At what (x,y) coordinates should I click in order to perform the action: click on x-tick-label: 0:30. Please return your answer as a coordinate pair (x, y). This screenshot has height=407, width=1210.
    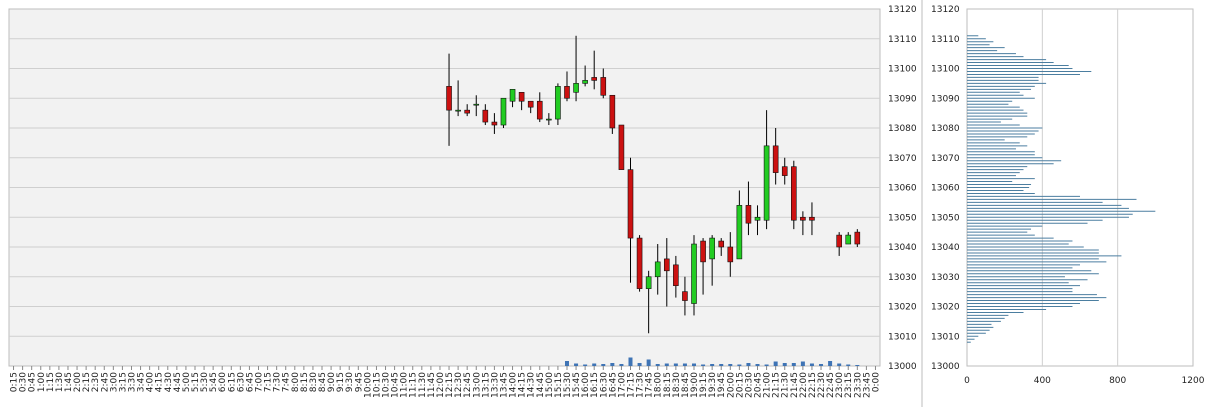
    Looking at the image, I should click on (24, 382).